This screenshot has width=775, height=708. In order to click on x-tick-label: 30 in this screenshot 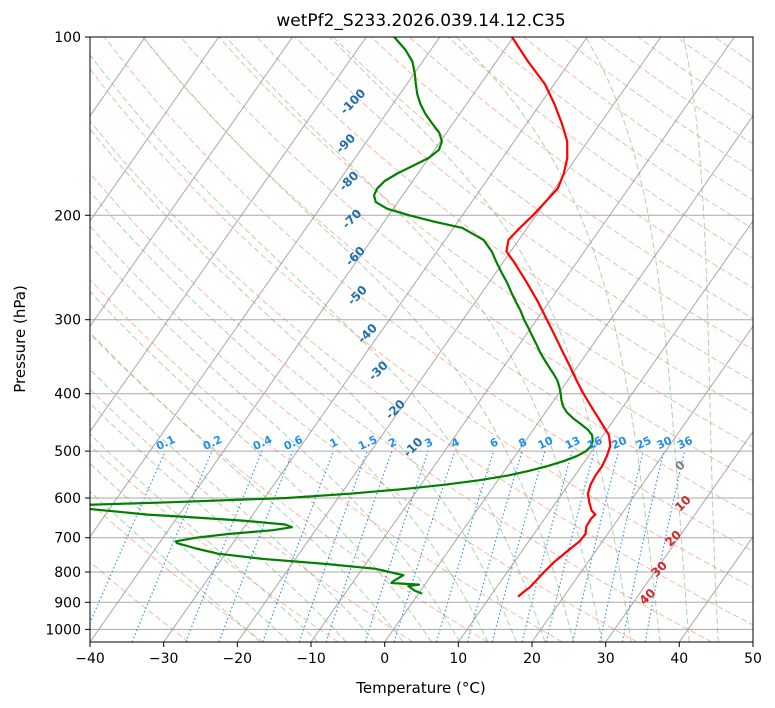, I will do `click(606, 659)`.